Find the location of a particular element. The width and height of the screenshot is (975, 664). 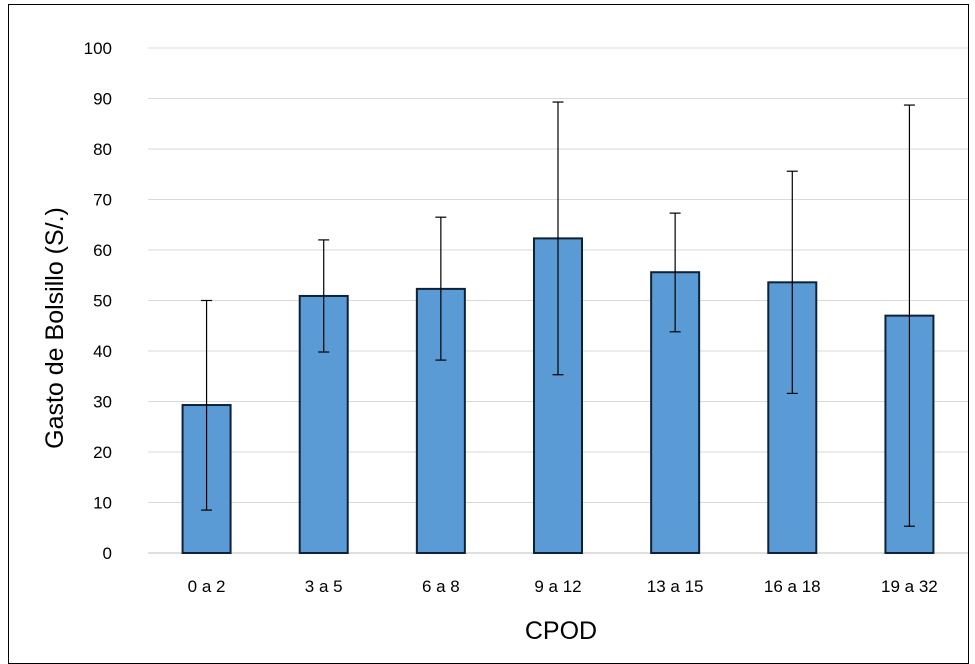

y-tick-label: 60 is located at coordinates (102, 250).